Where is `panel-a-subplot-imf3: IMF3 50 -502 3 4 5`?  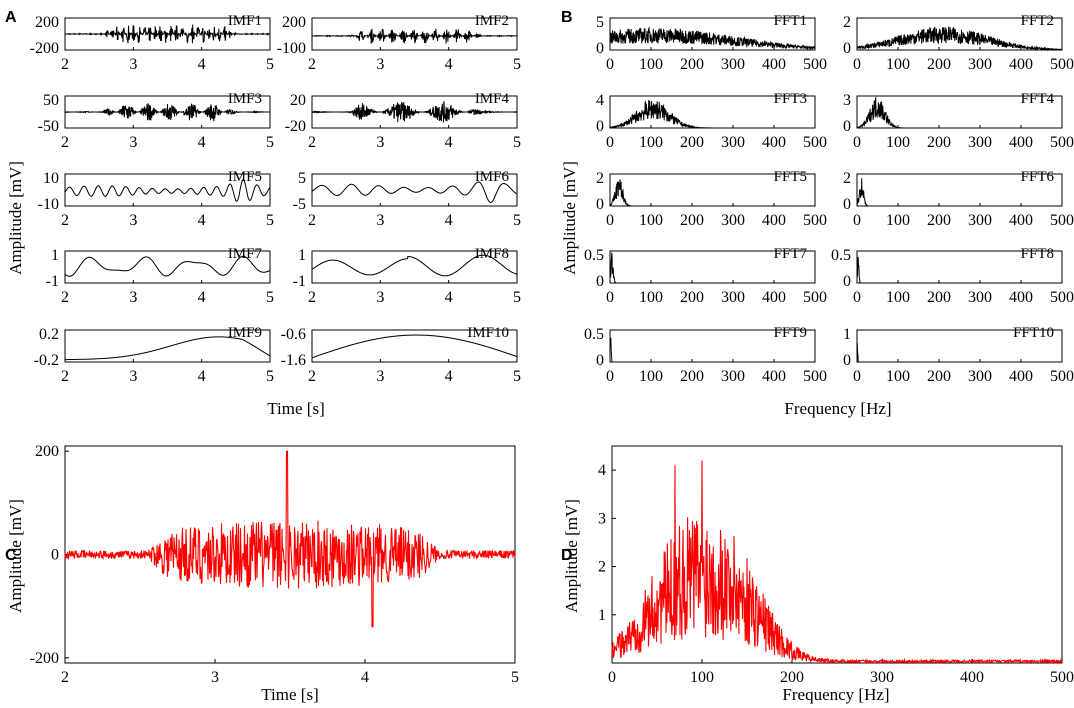 panel-a-subplot-imf3: IMF3 50 -502 3 4 5 is located at coordinates (156, 121).